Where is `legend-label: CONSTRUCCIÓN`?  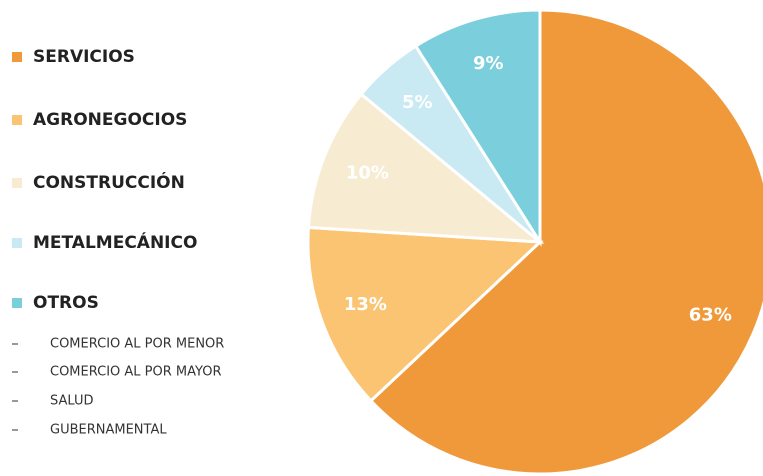 legend-label: CONSTRUCCIÓN is located at coordinates (109, 182).